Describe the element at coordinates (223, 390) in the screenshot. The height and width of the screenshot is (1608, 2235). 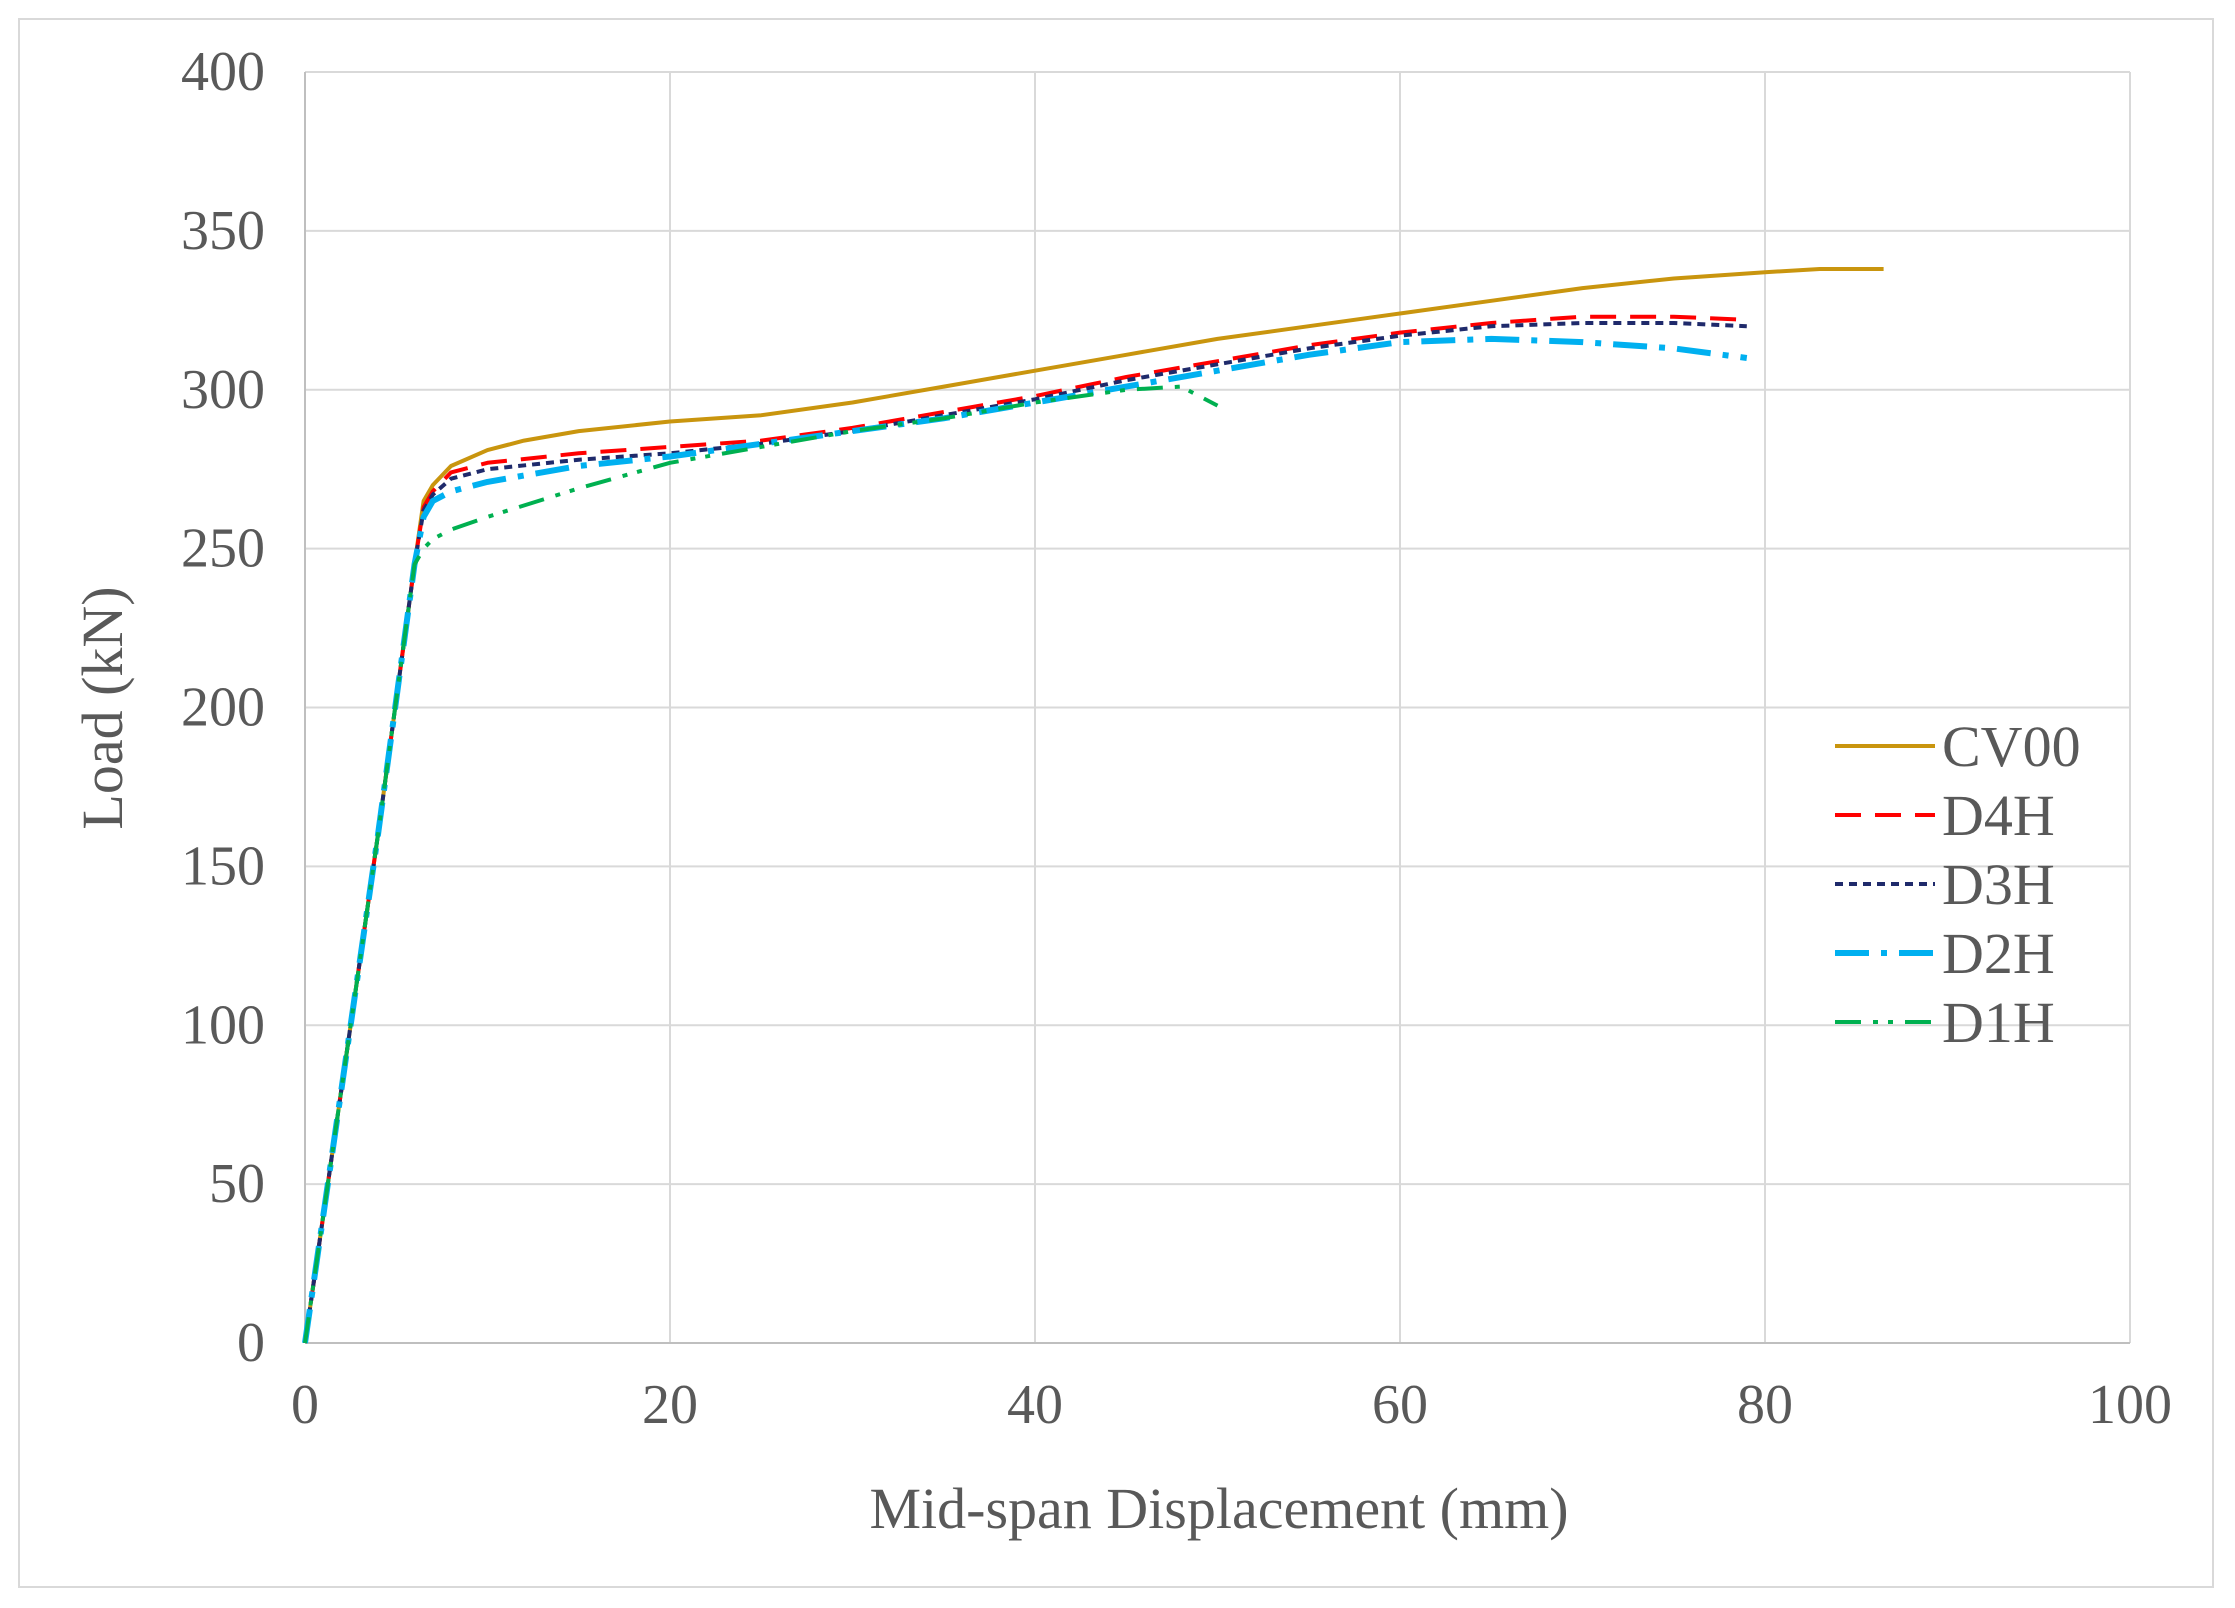
I see `y-tick-label: 300` at that location.